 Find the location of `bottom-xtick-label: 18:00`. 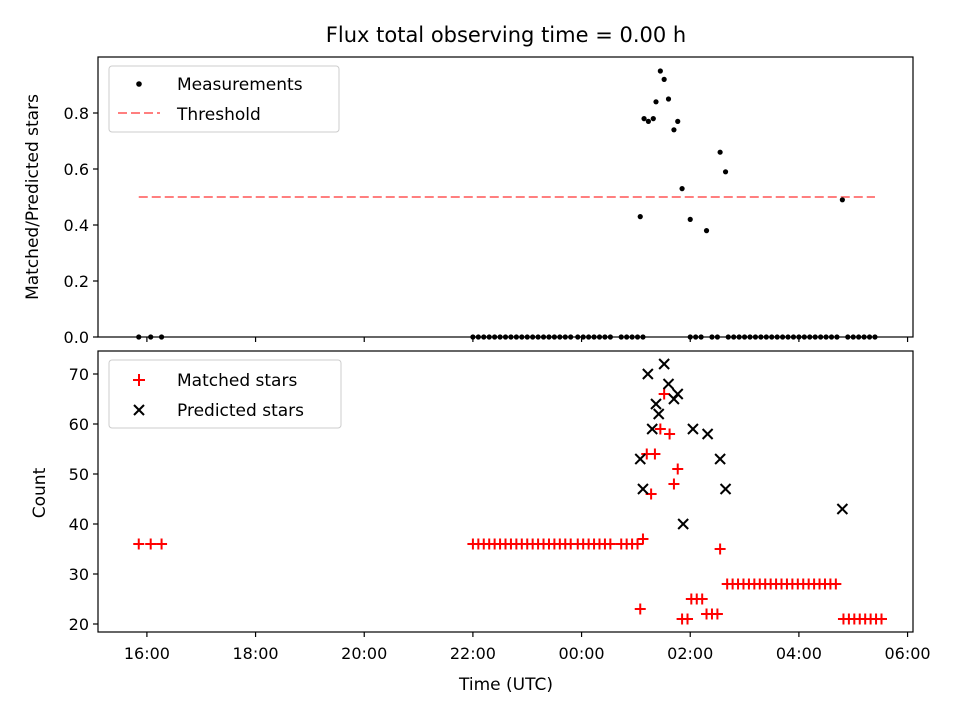

bottom-xtick-label: 18:00 is located at coordinates (256, 653).